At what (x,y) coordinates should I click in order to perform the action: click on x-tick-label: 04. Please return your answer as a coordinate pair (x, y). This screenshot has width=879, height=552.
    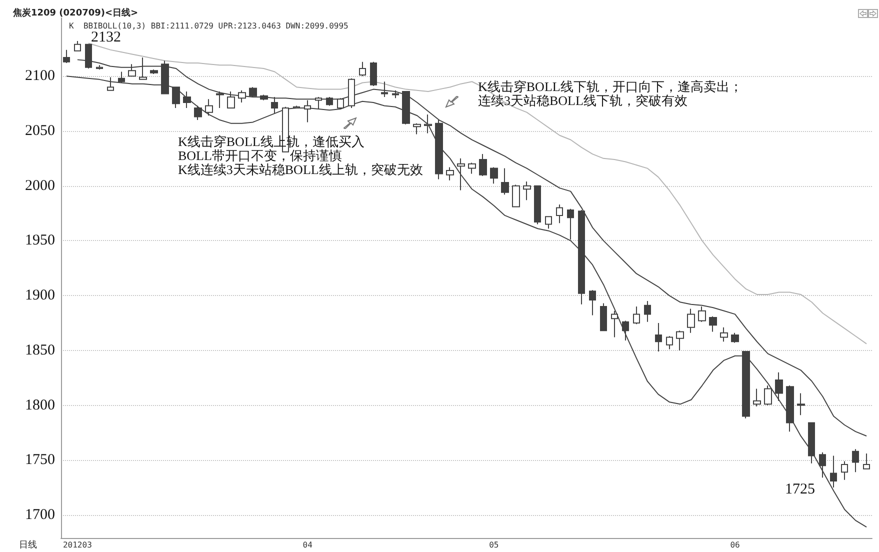
    Looking at the image, I should click on (307, 545).